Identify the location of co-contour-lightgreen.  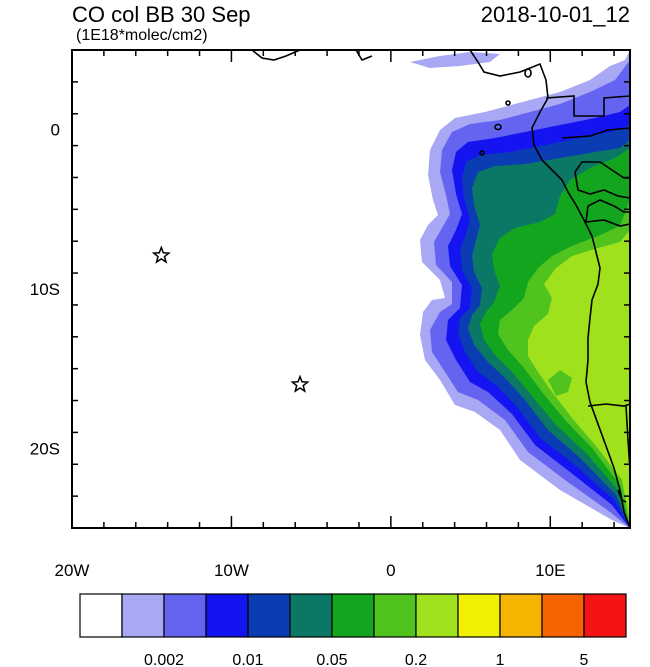
(579, 376).